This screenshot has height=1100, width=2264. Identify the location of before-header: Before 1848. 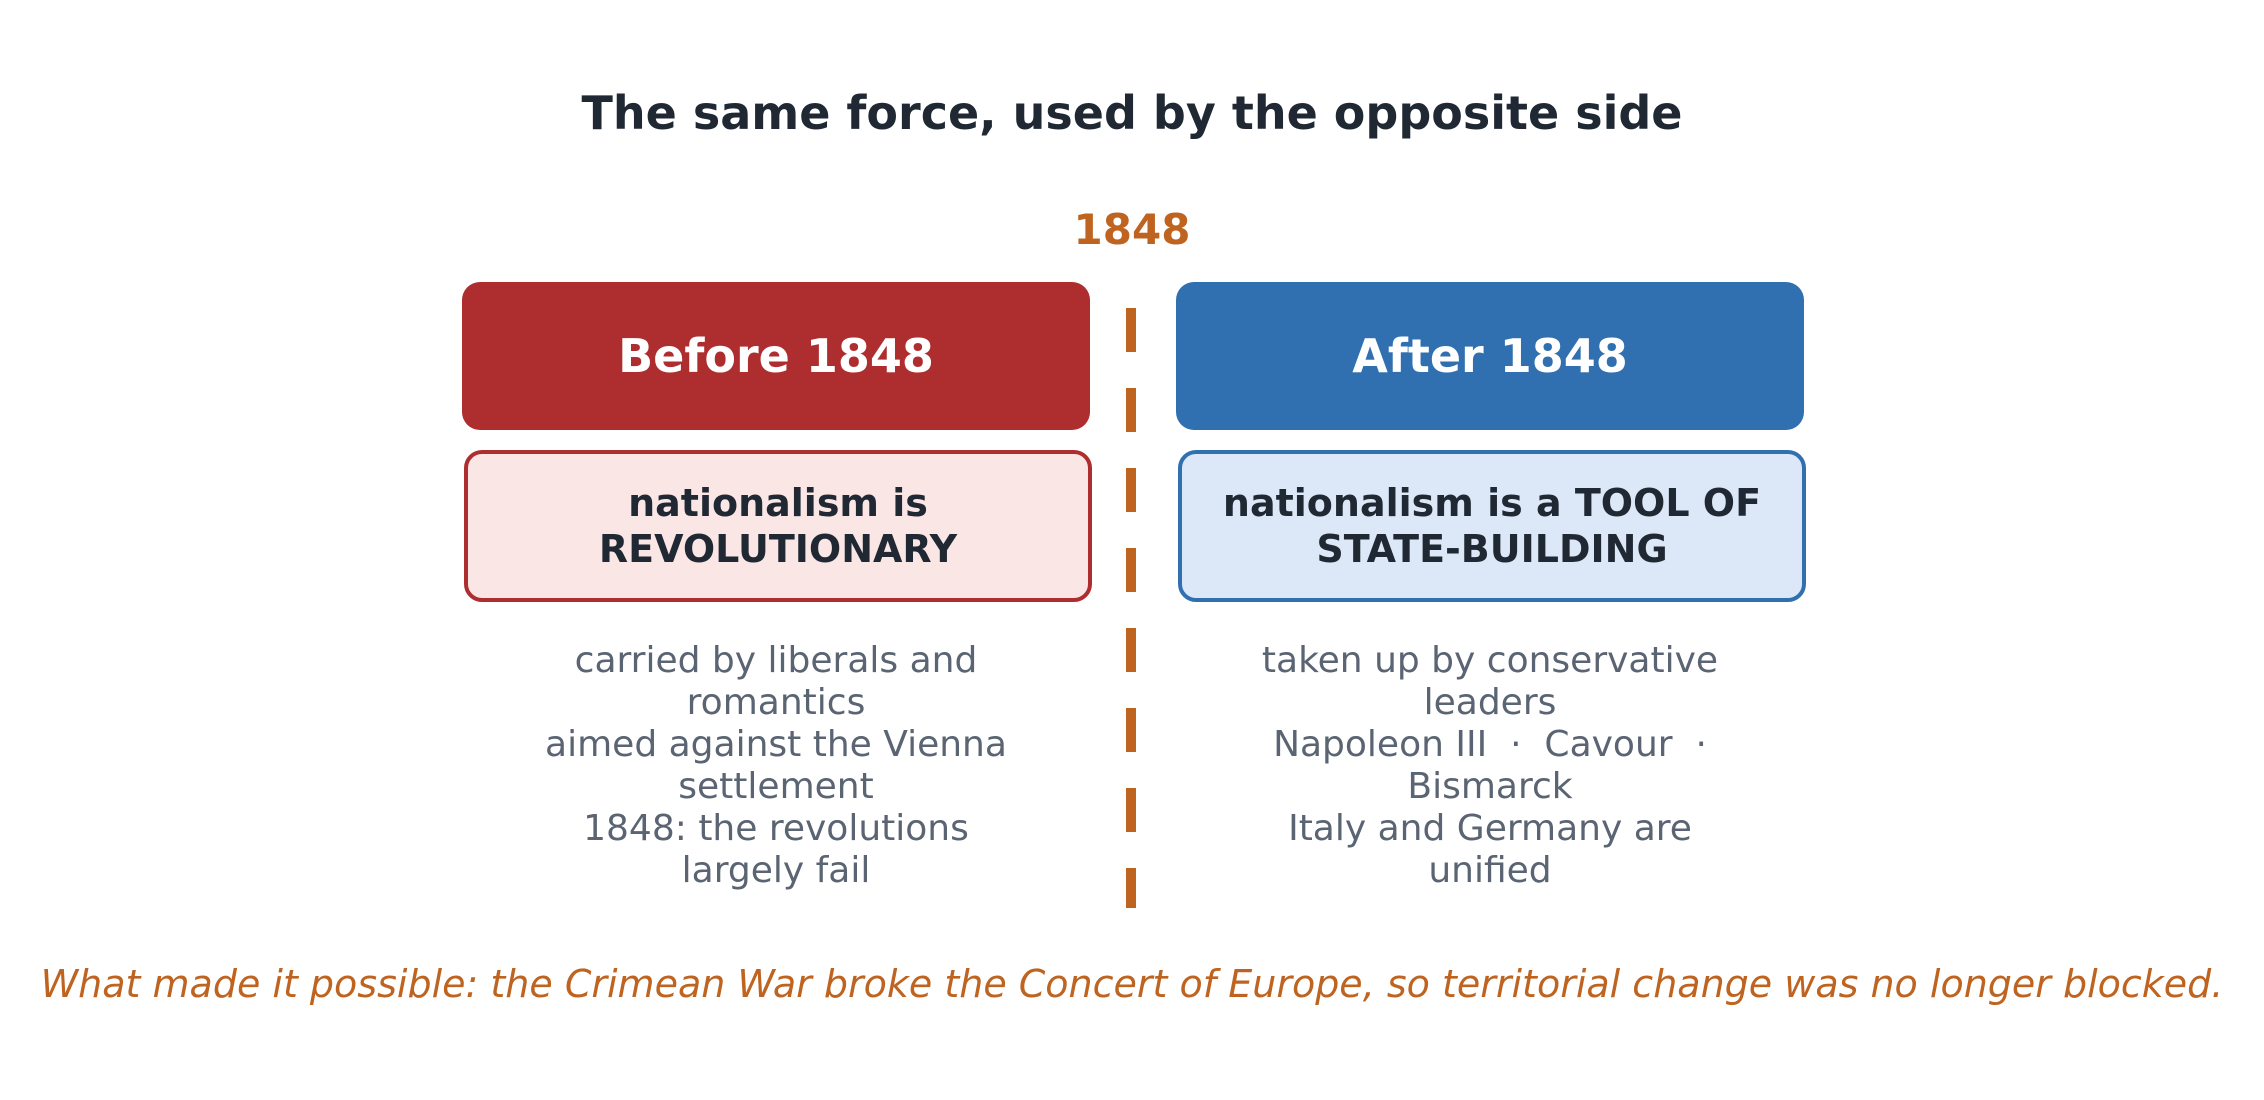
(776, 356).